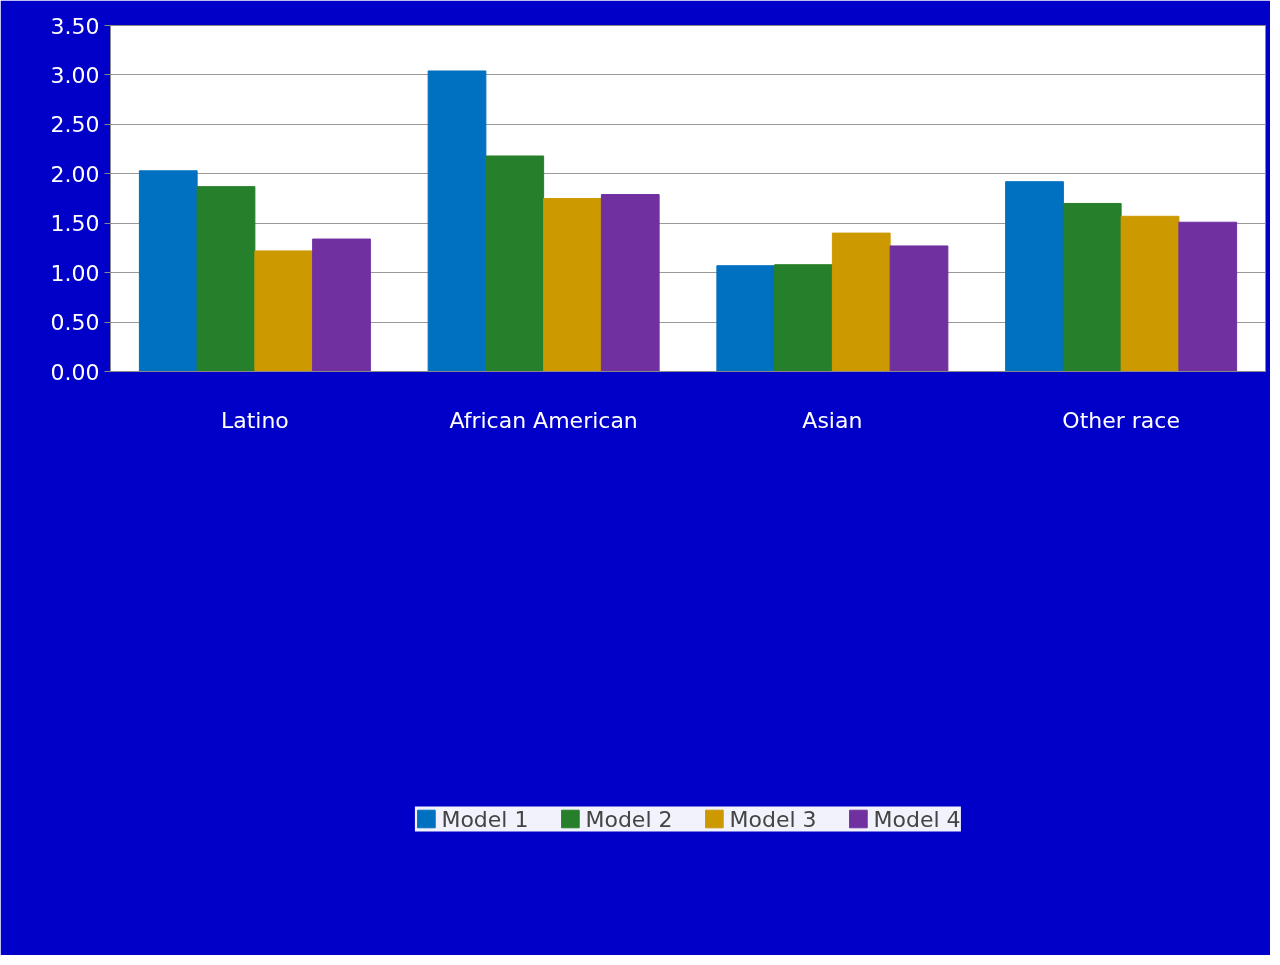 Image resolution: width=1280 pixels, height=965 pixels. What do you see at coordinates (629, 819) in the screenshot?
I see `legend-label: Model 2` at bounding box center [629, 819].